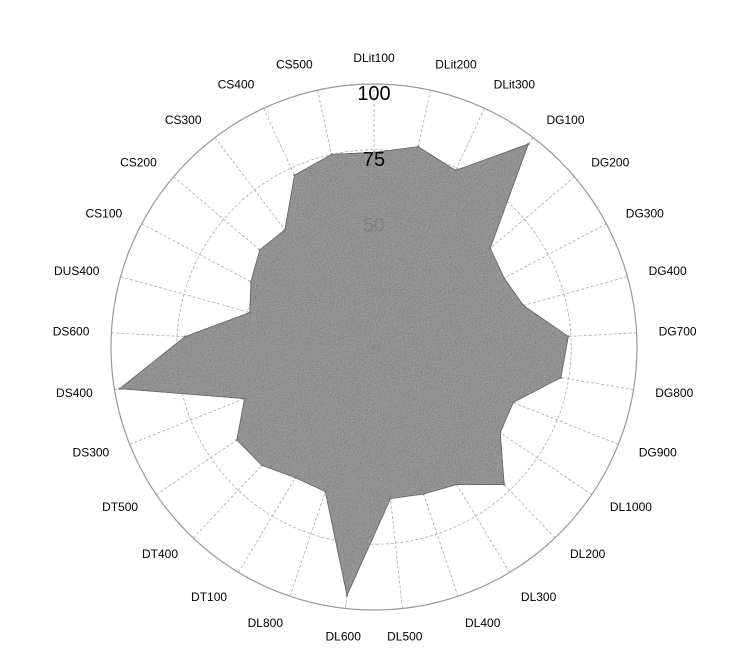  I want to click on category-label: DG800, so click(674, 393).